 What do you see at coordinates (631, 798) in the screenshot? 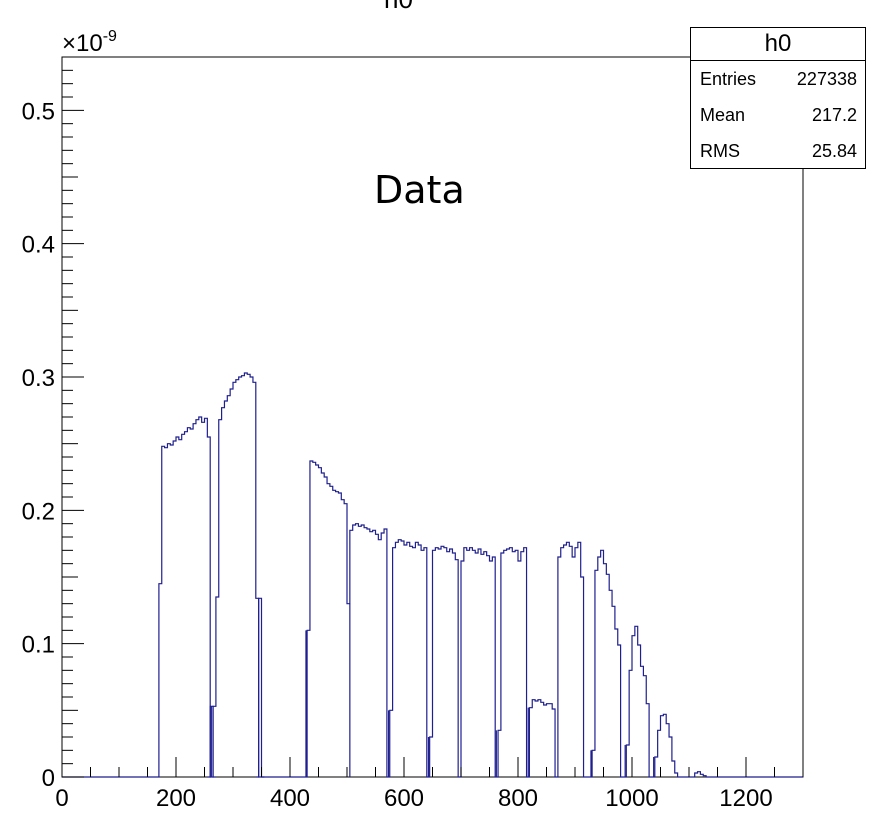
I see `x-tick-label: 1000` at bounding box center [631, 798].